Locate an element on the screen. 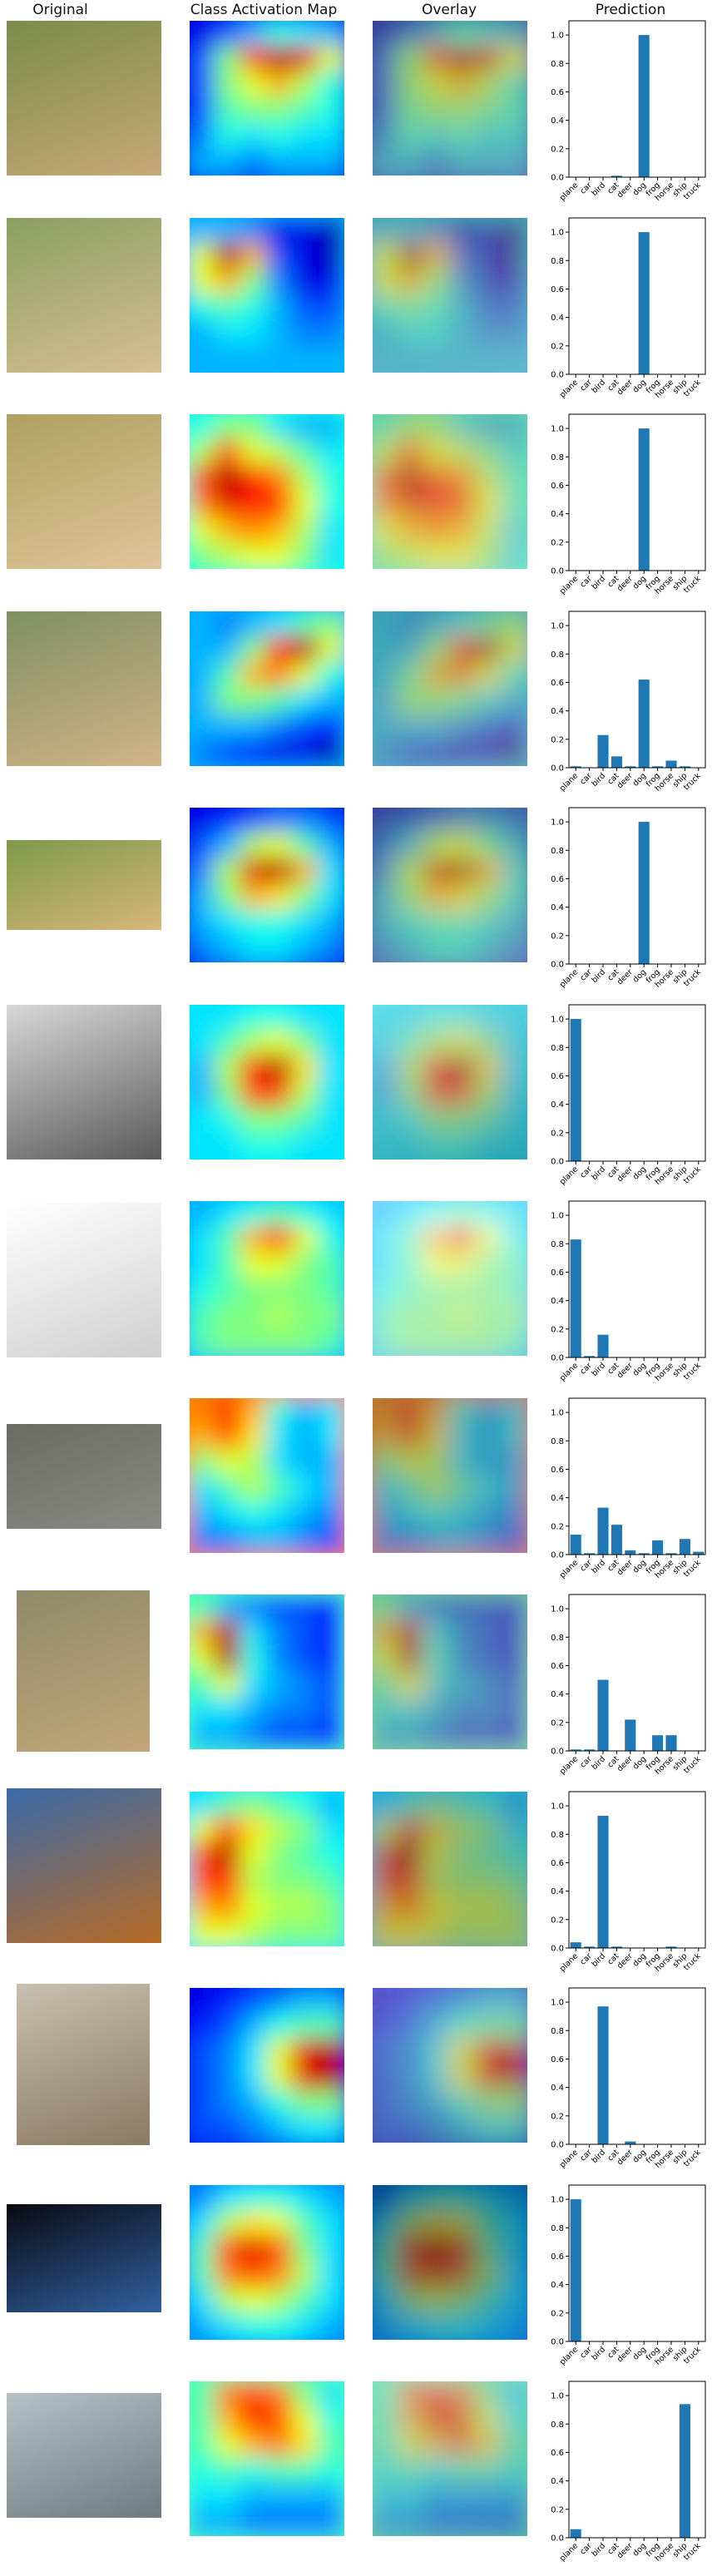 The width and height of the screenshot is (712, 2576). bar-dog is located at coordinates (644, 499).